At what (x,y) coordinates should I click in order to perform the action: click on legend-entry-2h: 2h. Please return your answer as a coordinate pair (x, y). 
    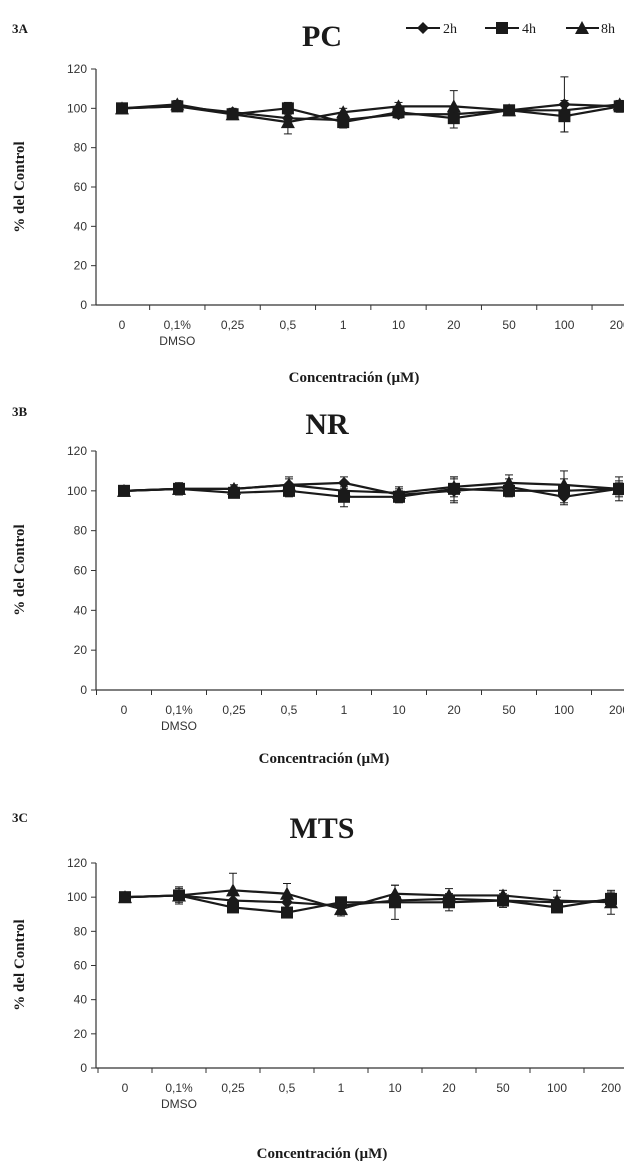
    Looking at the image, I should click on (431, 29).